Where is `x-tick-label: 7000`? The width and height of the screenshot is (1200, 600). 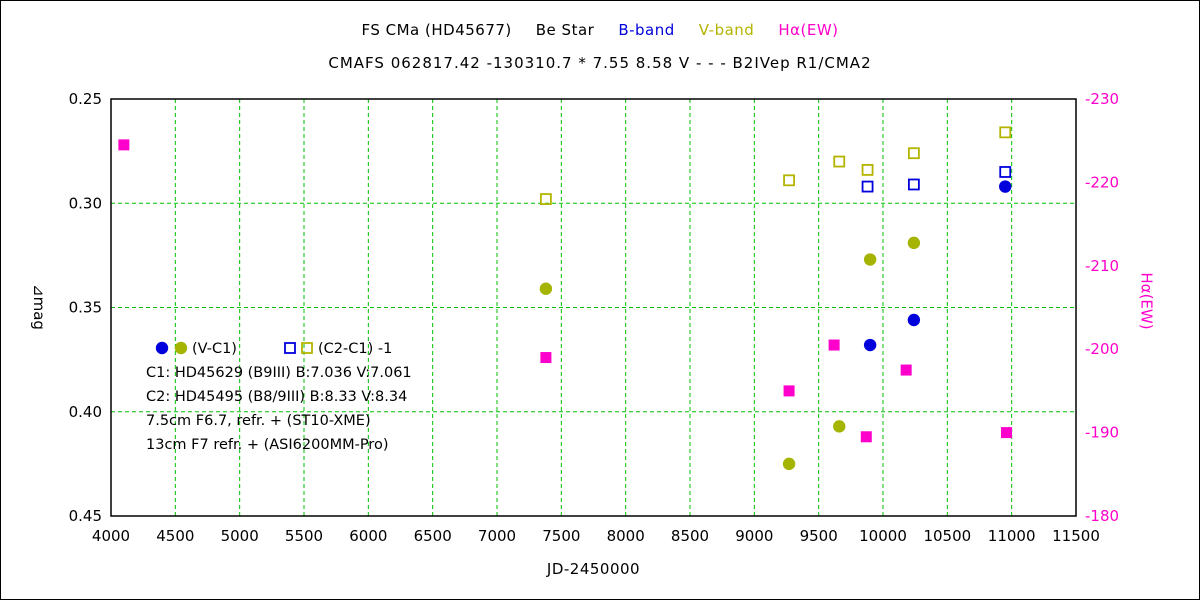 x-tick-label: 7000 is located at coordinates (497, 536).